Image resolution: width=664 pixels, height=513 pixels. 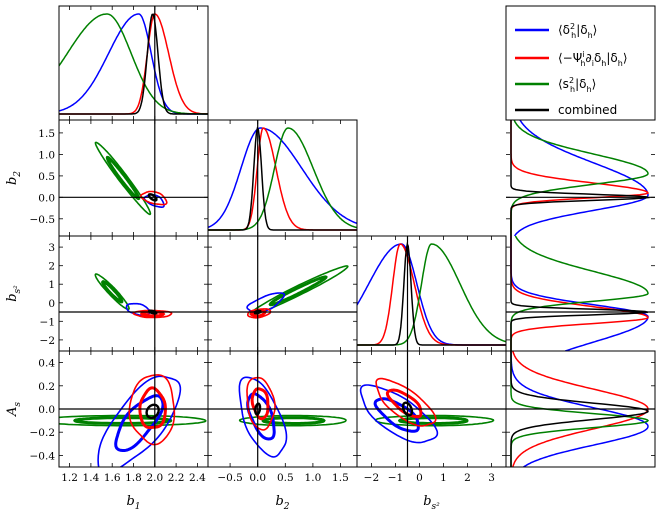 I want to click on contour-bs2-As-ihihh-inner, so click(x=404, y=403).